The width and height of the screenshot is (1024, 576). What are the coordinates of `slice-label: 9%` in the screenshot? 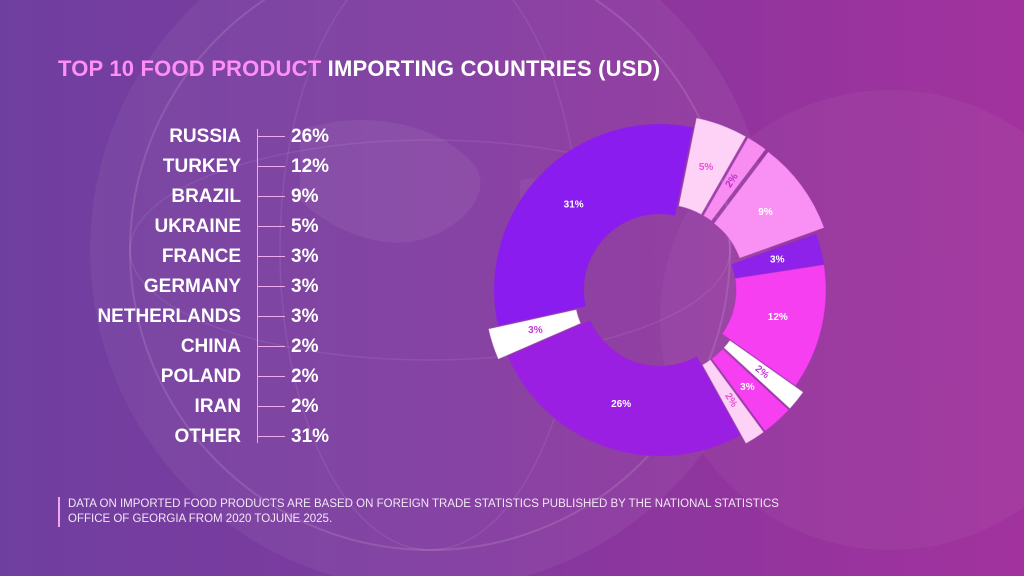 It's located at (765, 212).